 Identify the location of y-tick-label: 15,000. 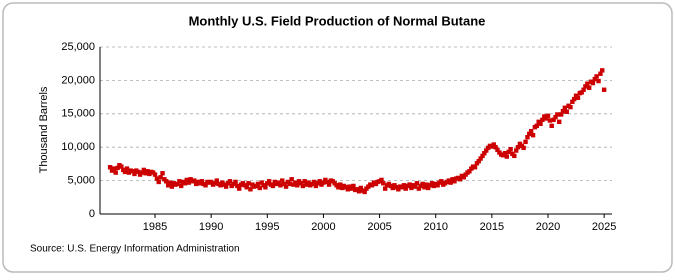
(78, 114).